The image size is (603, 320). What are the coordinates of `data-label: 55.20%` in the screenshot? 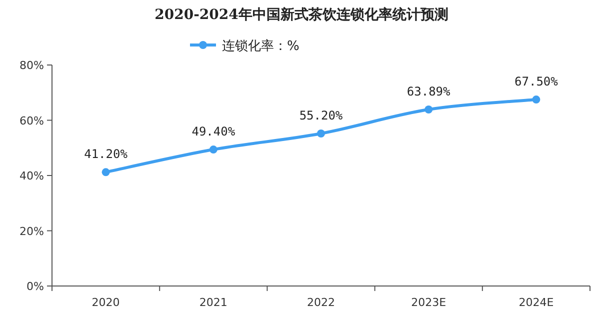 It's located at (321, 115).